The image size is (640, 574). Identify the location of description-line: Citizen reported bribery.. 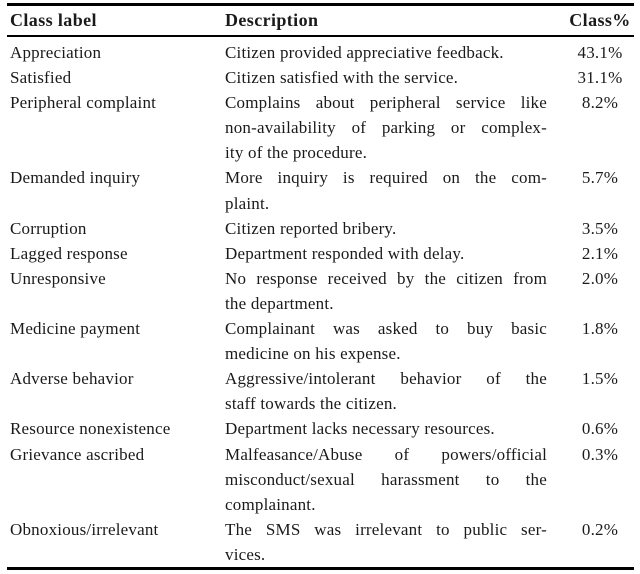
(311, 228).